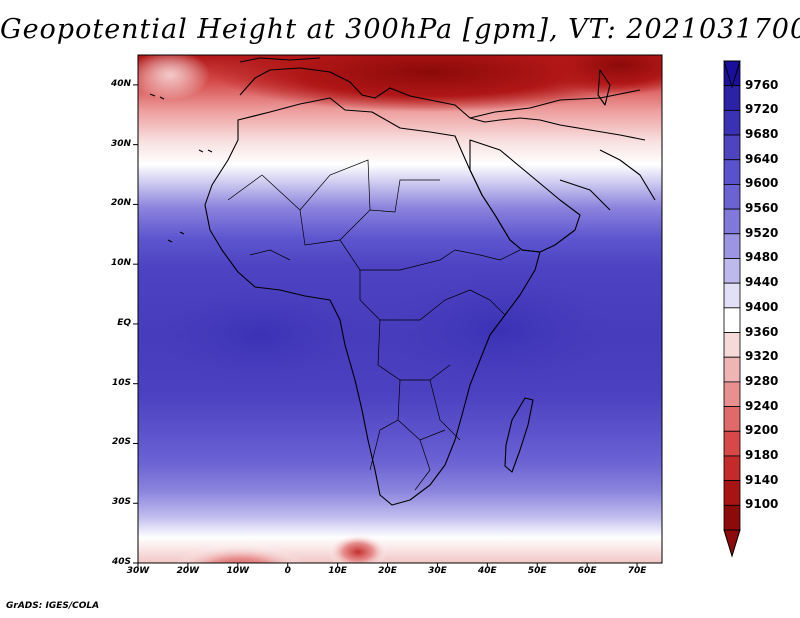 Image resolution: width=800 pixels, height=618 pixels. I want to click on lon-label: 60E, so click(587, 571).